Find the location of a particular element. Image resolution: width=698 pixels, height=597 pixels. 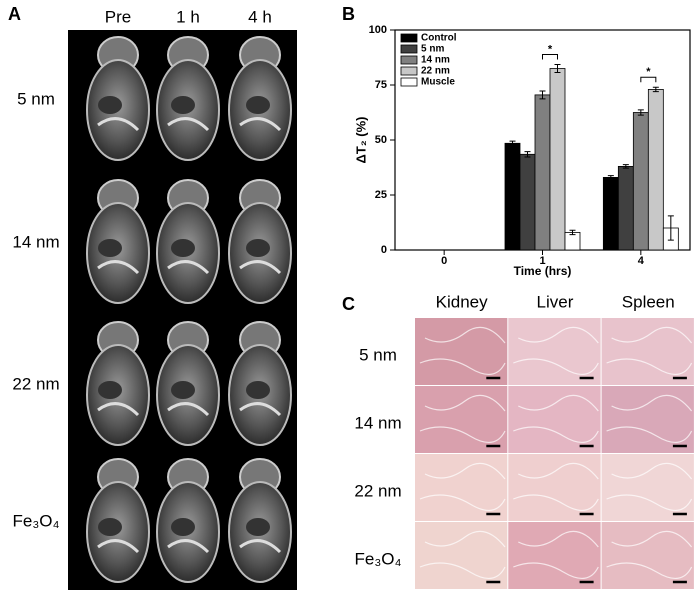

legend-label: 5 nm is located at coordinates (432, 49).